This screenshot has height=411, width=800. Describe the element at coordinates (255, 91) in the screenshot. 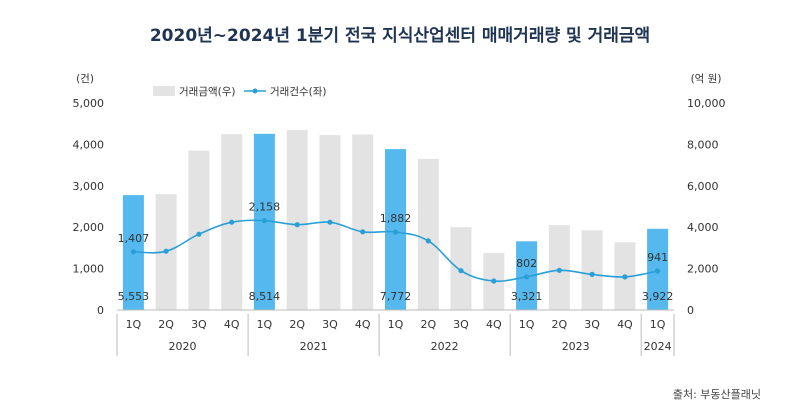

I see `legend-line-marker` at that location.